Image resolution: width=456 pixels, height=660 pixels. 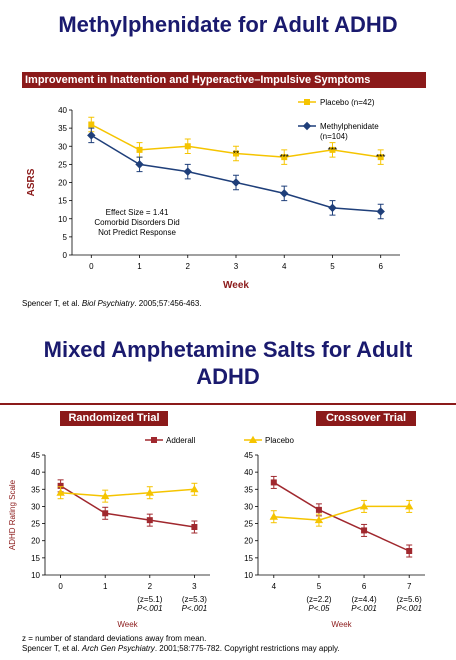 I want to click on chart1-legend-placebo-marker, so click(x=307, y=102).